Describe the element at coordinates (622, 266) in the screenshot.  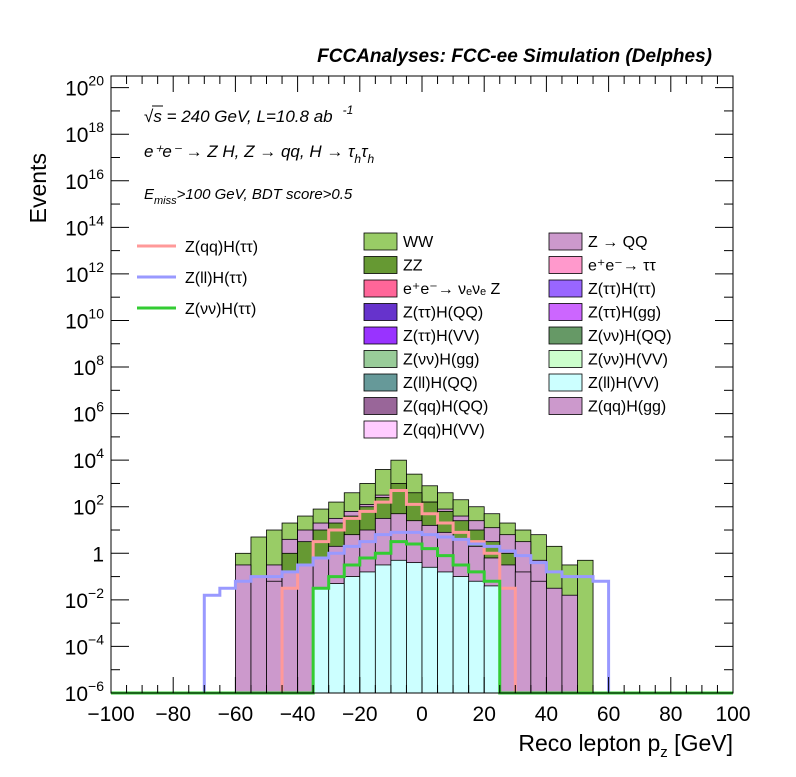
I see `legend-label: e⁺e⁻→ ττ` at that location.